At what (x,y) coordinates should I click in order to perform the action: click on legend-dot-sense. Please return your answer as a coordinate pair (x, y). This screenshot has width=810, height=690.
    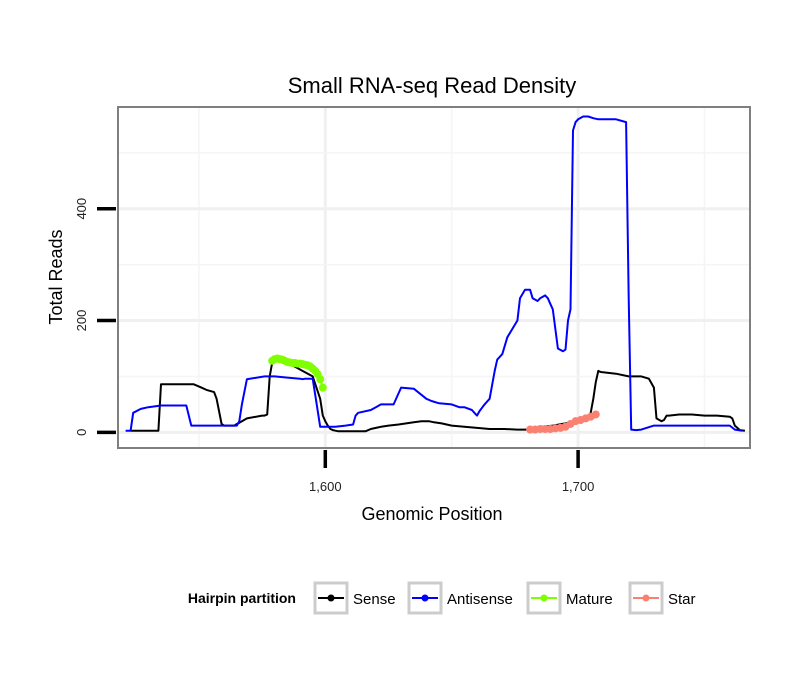
    Looking at the image, I should click on (331, 598).